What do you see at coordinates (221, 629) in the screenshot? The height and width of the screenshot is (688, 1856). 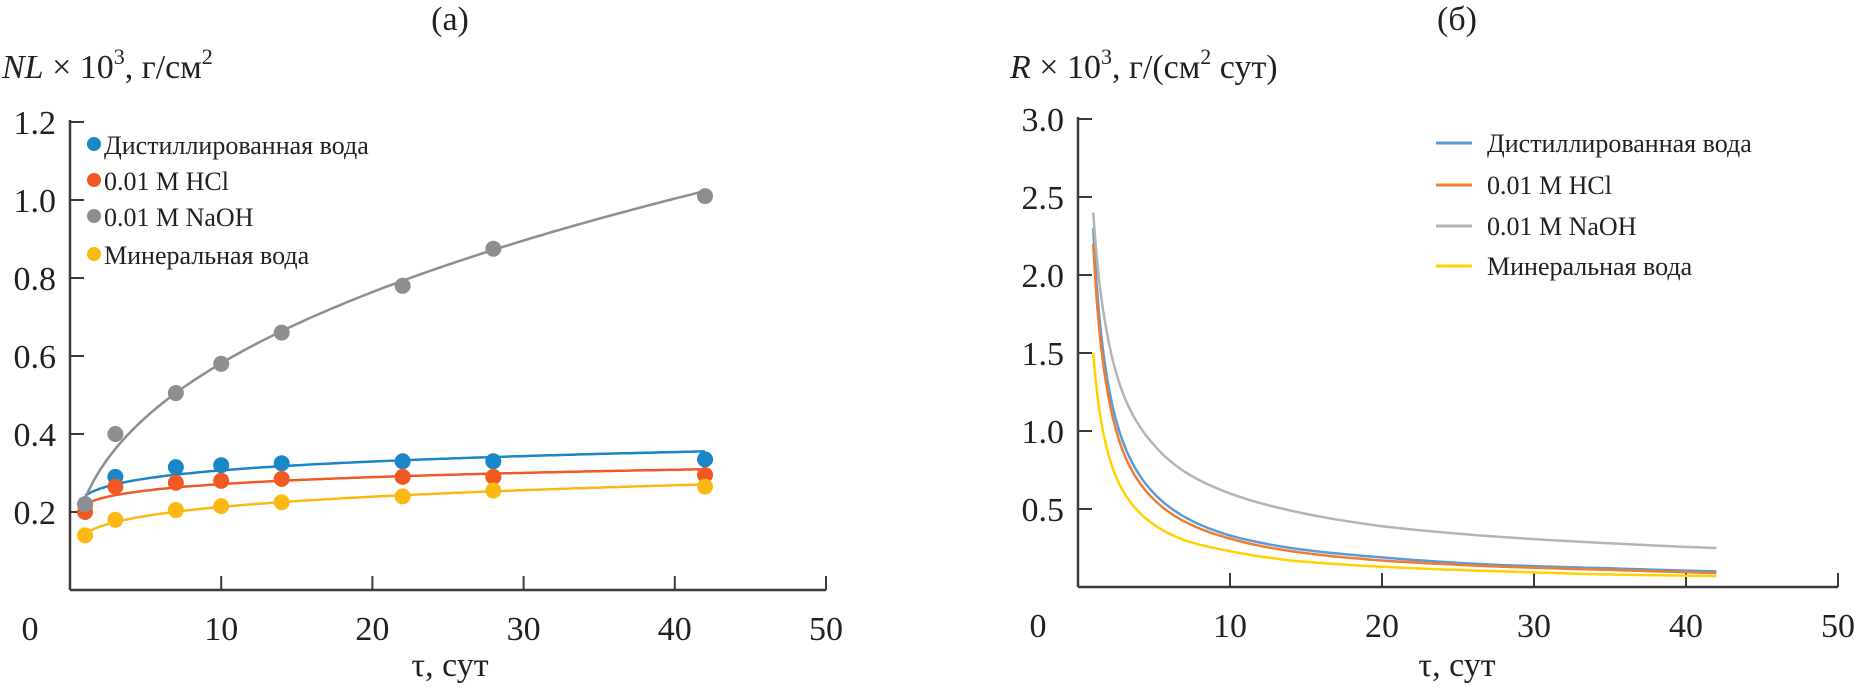 I see `panel-a-x-tick-label: 10` at bounding box center [221, 629].